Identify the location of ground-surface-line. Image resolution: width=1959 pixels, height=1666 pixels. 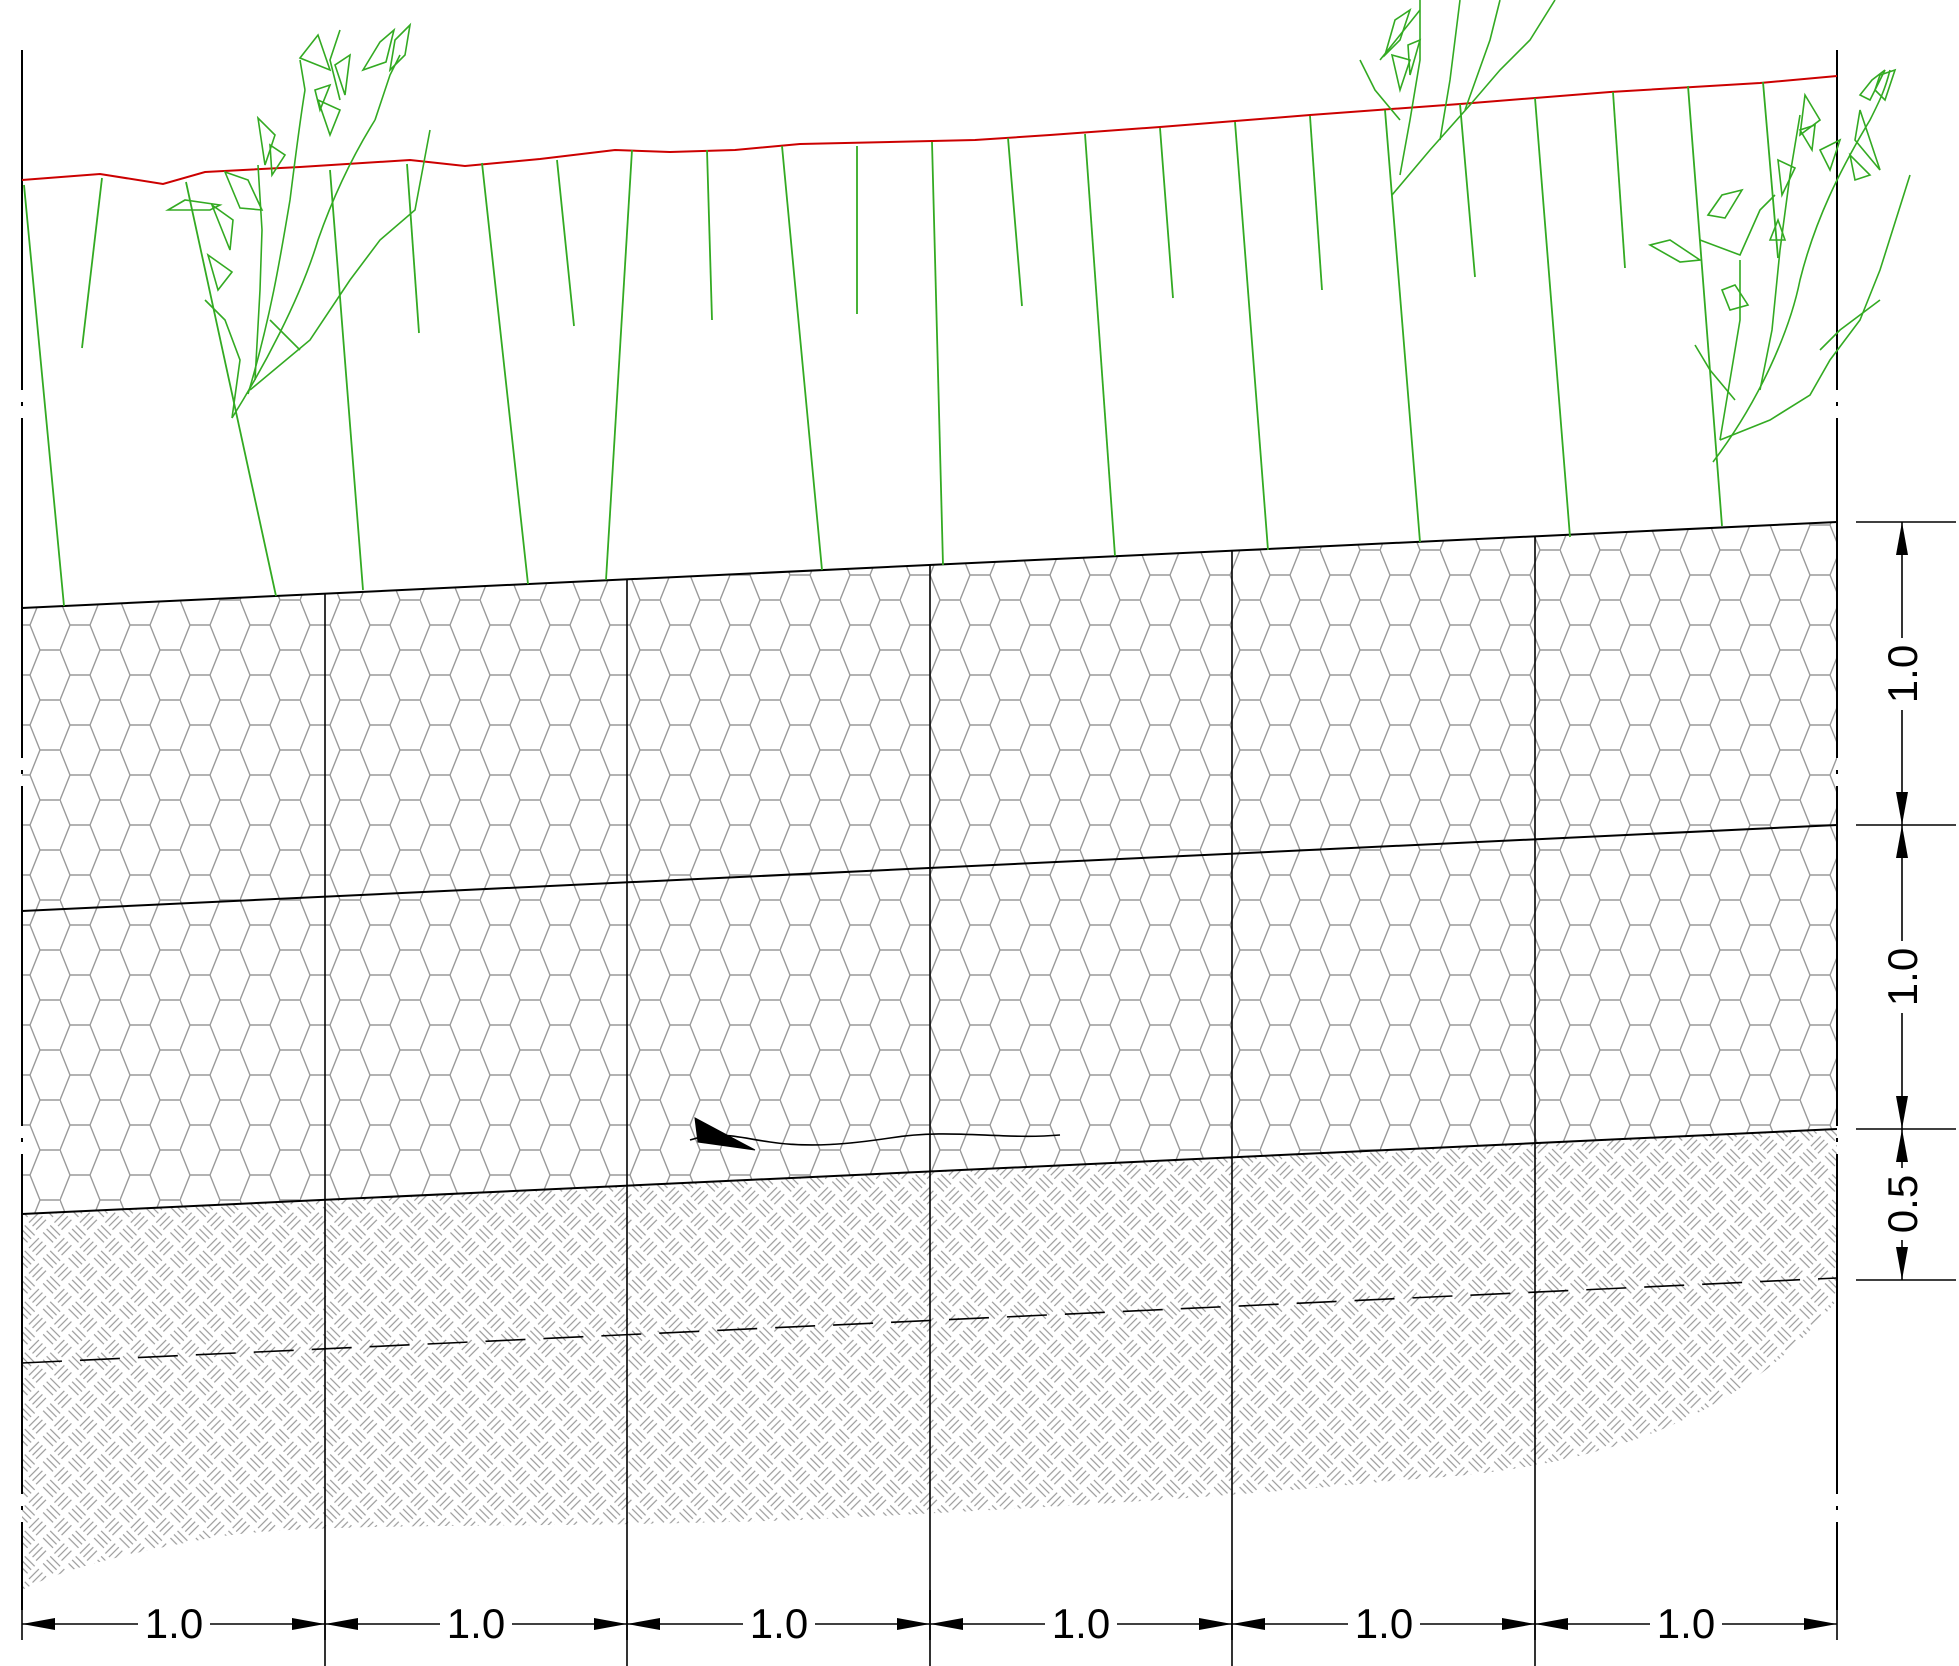
(929, 130).